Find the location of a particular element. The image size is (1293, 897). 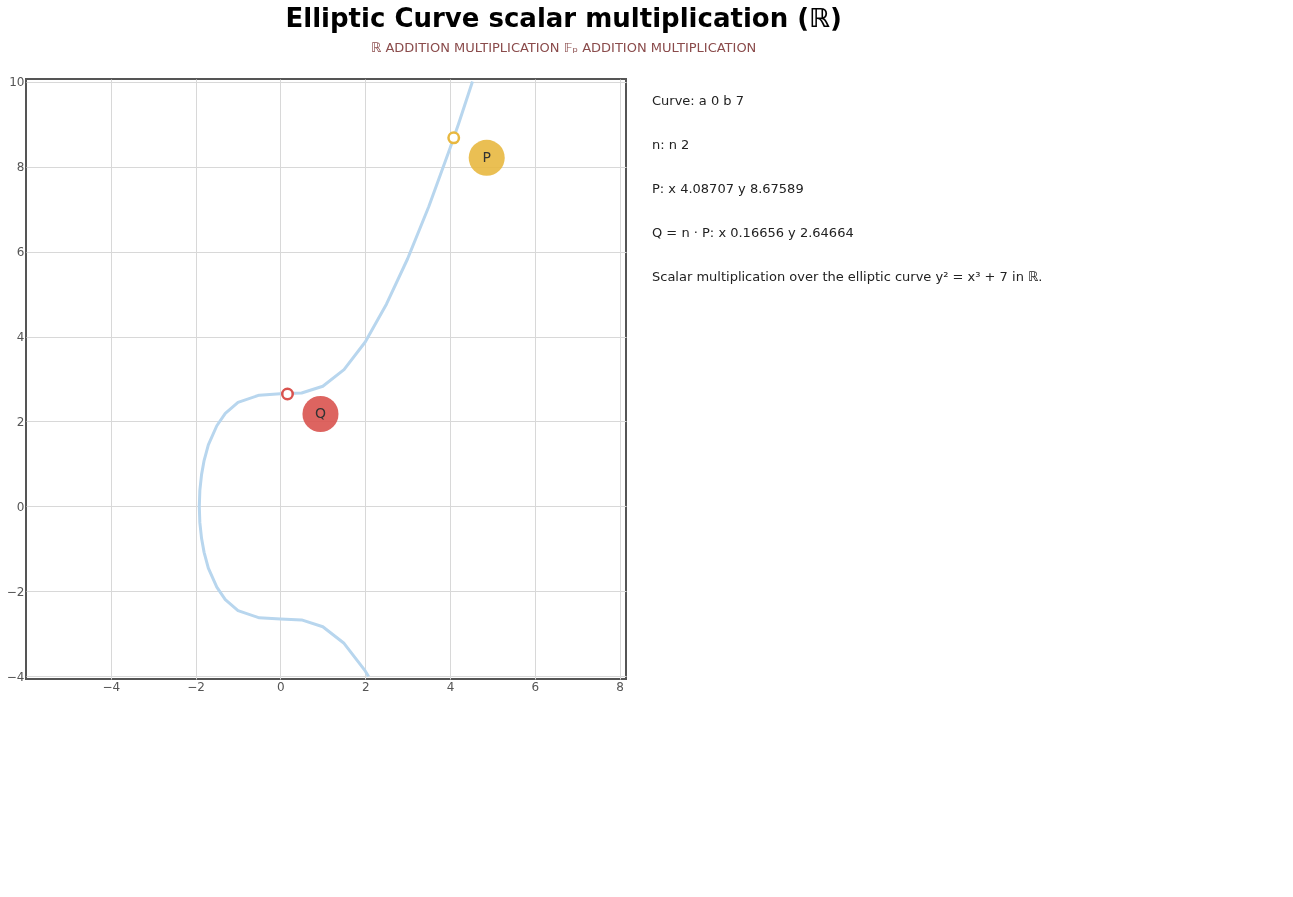

y-tick-label: −4 is located at coordinates (15, 676).